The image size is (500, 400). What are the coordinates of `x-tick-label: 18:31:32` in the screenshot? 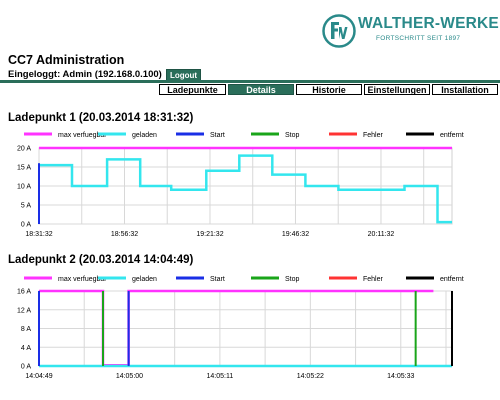 It's located at (38, 234).